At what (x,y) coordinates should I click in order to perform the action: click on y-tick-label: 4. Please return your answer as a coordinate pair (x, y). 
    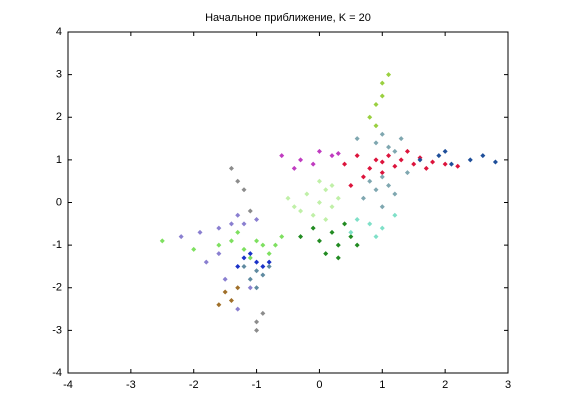
    Looking at the image, I should click on (59, 32).